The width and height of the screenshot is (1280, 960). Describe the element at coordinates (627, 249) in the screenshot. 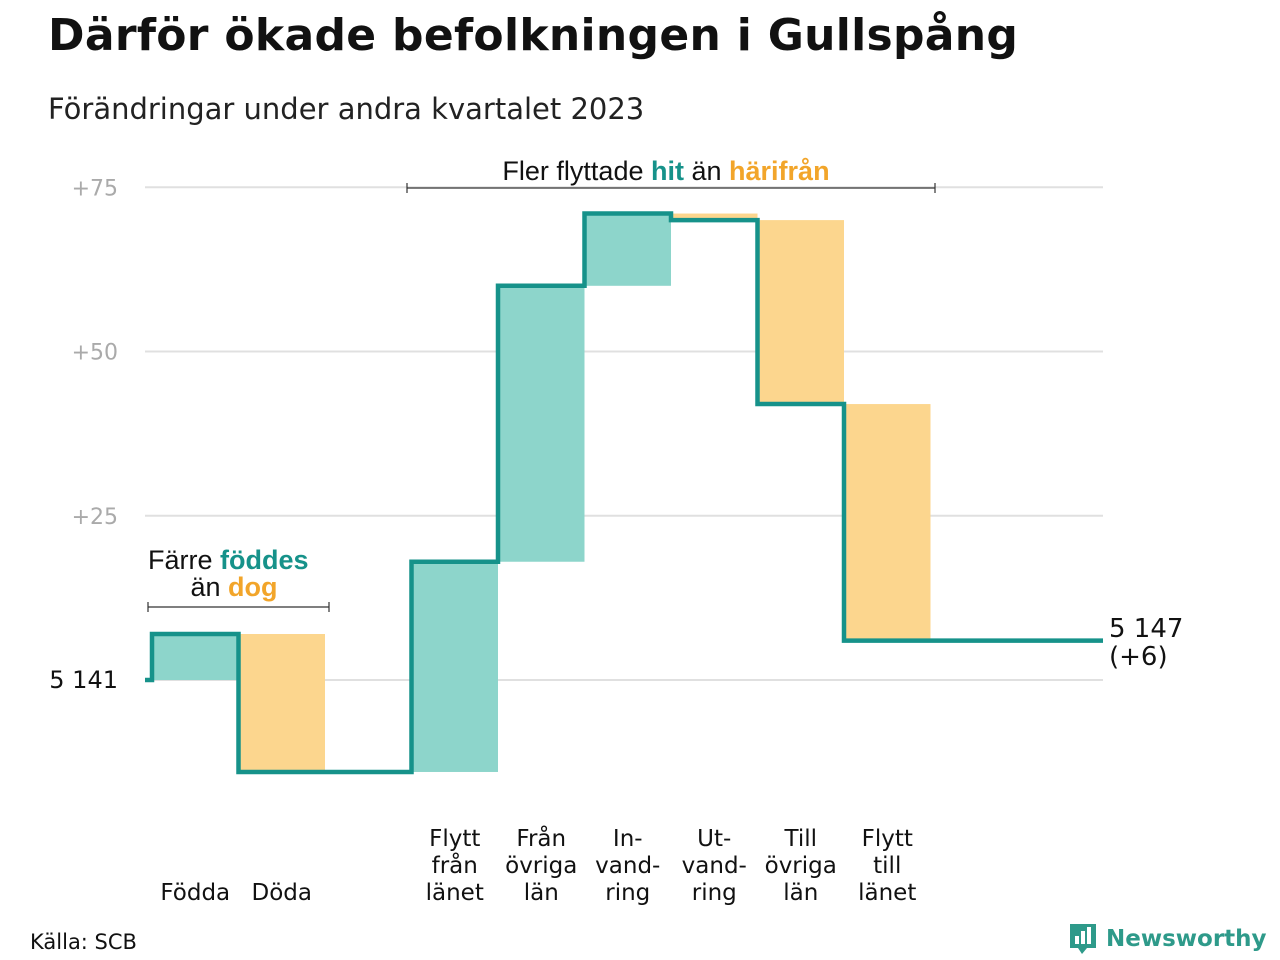

I see `bar-in-vand-ring` at that location.